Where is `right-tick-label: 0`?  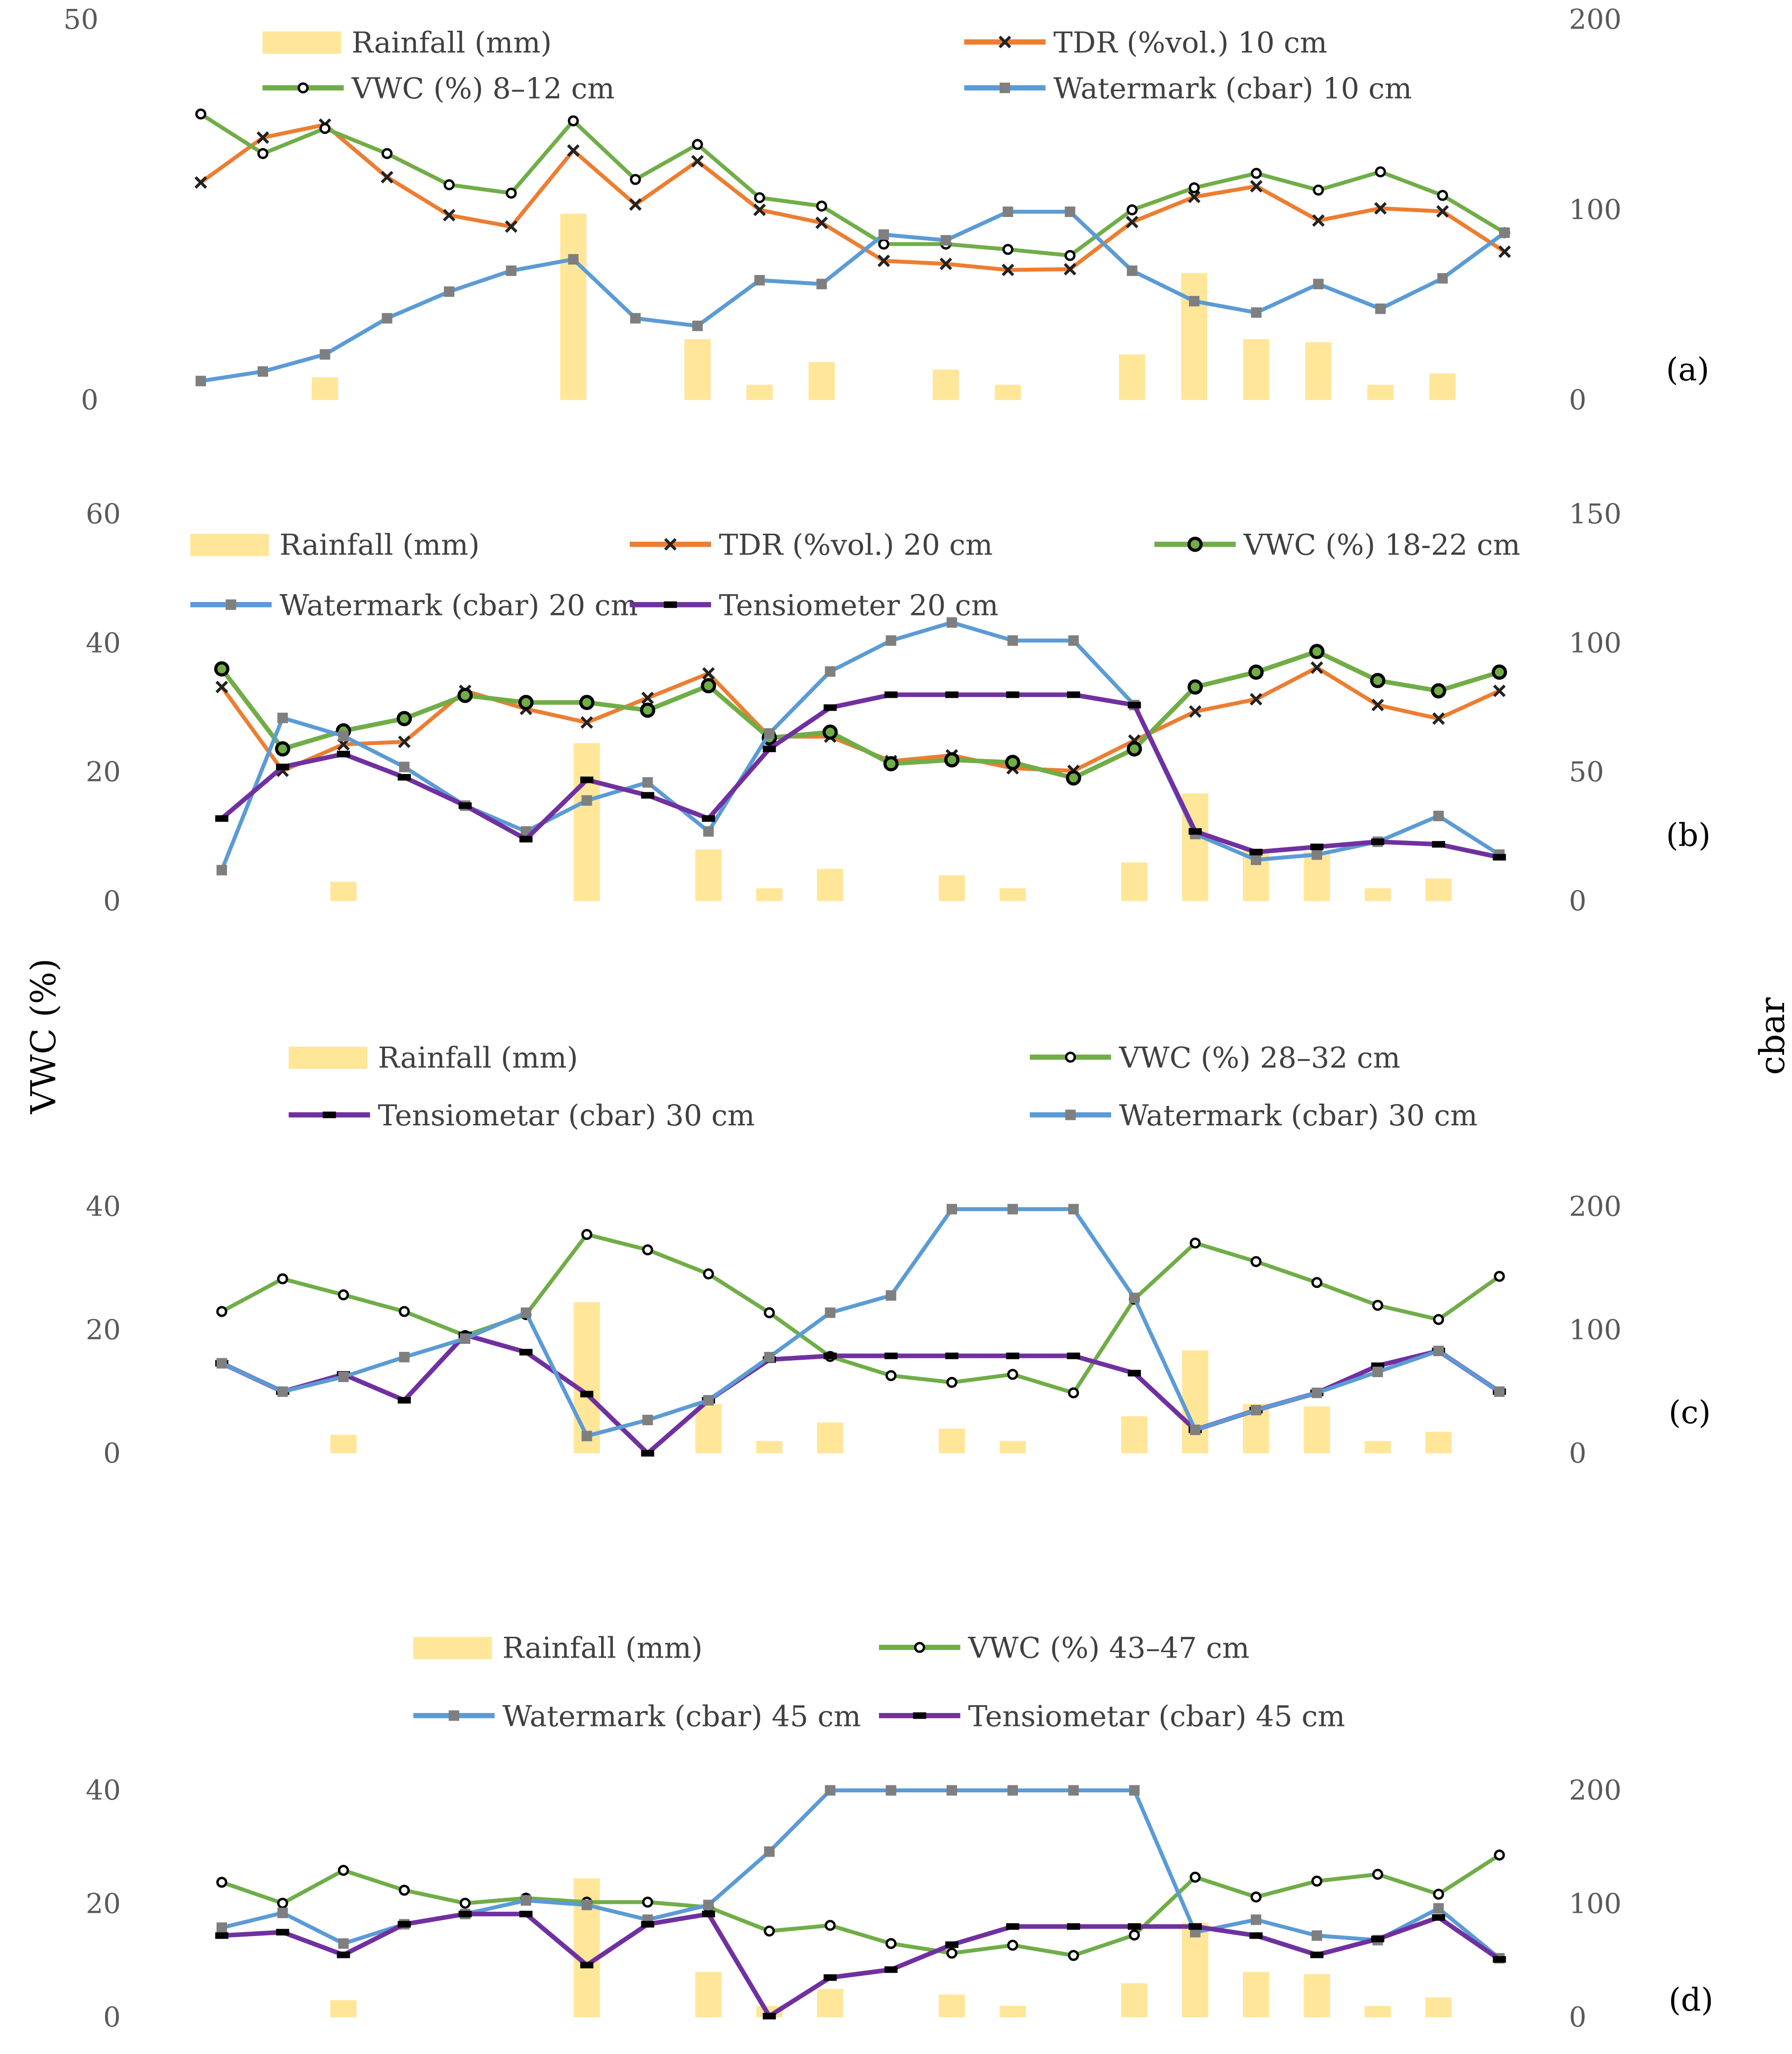
right-tick-label: 0 is located at coordinates (1577, 400).